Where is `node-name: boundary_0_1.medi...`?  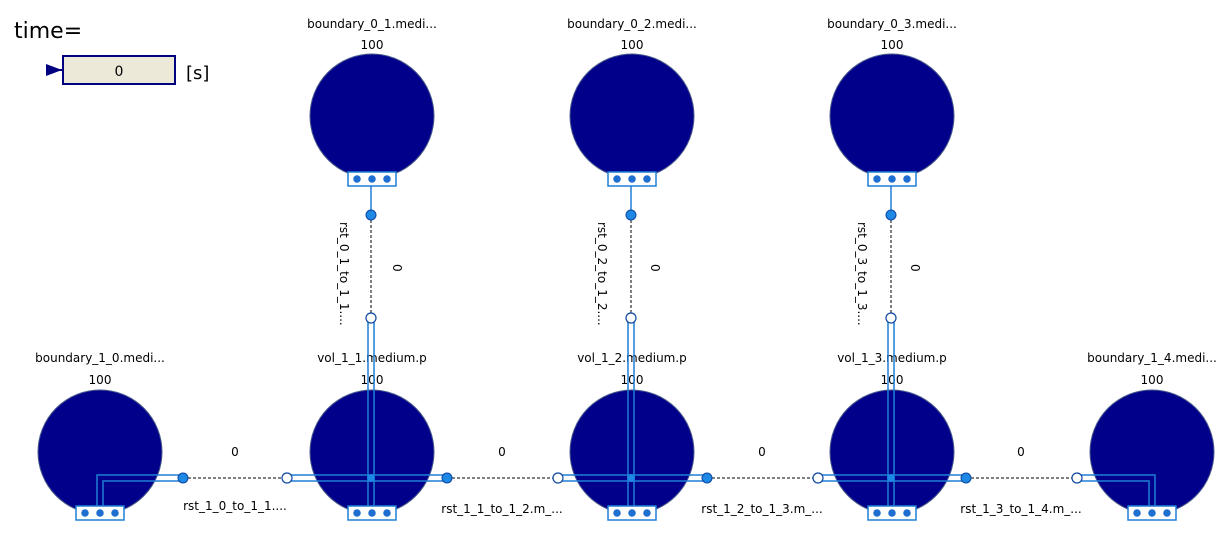 node-name: boundary_0_1.medi... is located at coordinates (372, 24).